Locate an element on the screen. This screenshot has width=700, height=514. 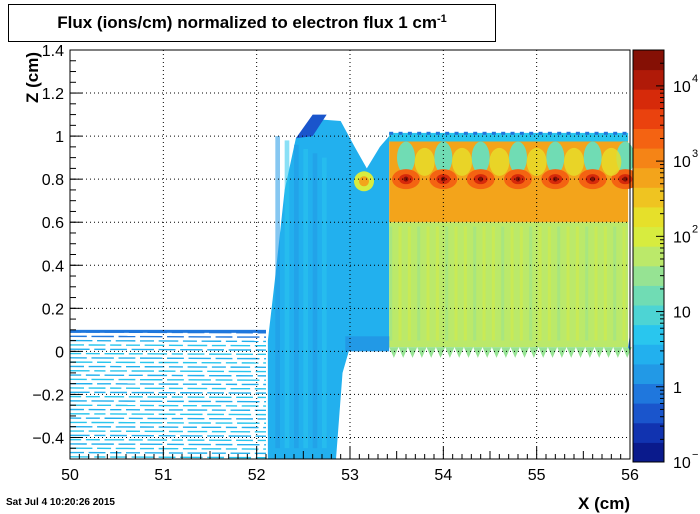
x-axis-ticks: 50 51 52 53 54 55 56 is located at coordinates (350, 465).